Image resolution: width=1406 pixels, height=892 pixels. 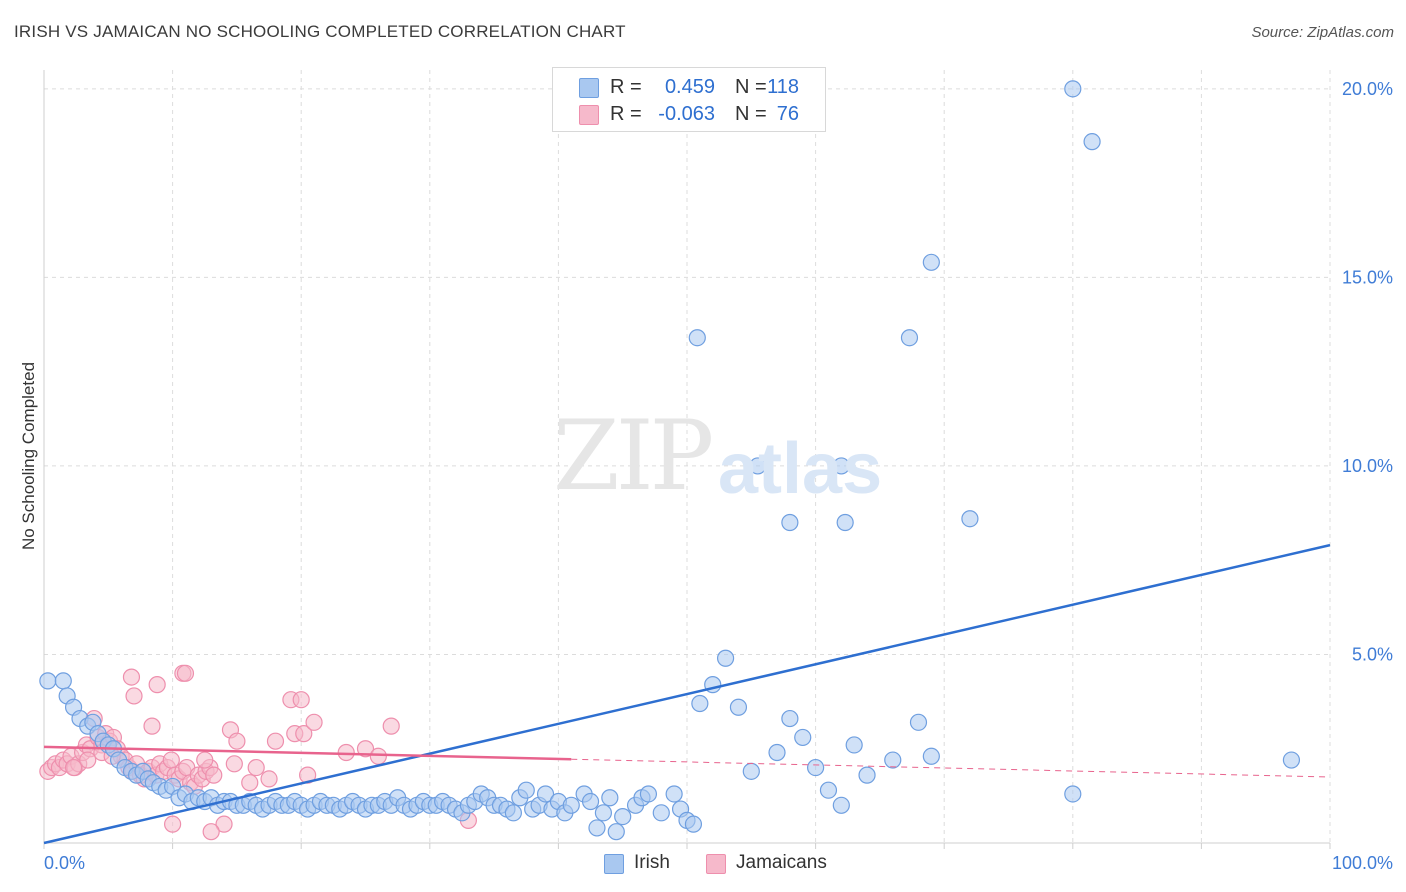 I want to click on source-label: Source: ZipAtlas.com, so click(x=1322, y=32).